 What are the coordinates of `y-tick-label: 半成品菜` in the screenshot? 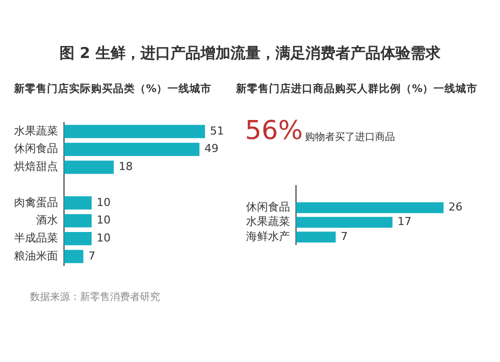 It's located at (36, 237).